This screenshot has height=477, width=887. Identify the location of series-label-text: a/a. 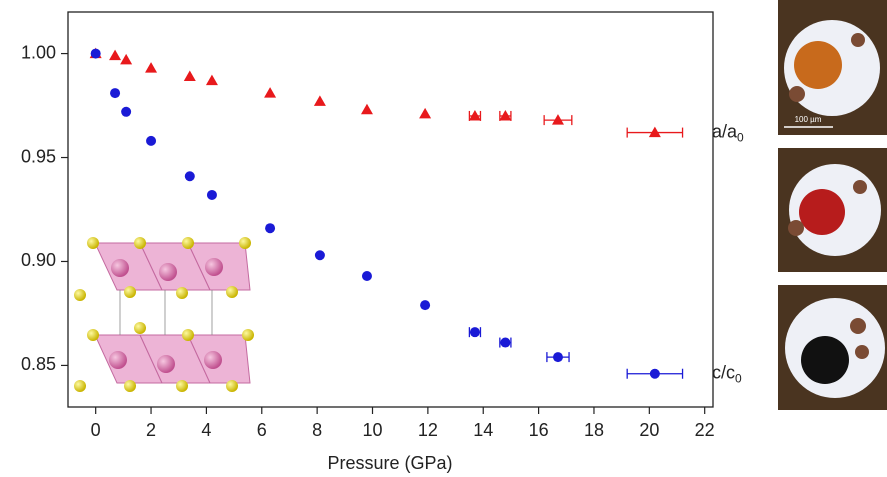
(725, 131).